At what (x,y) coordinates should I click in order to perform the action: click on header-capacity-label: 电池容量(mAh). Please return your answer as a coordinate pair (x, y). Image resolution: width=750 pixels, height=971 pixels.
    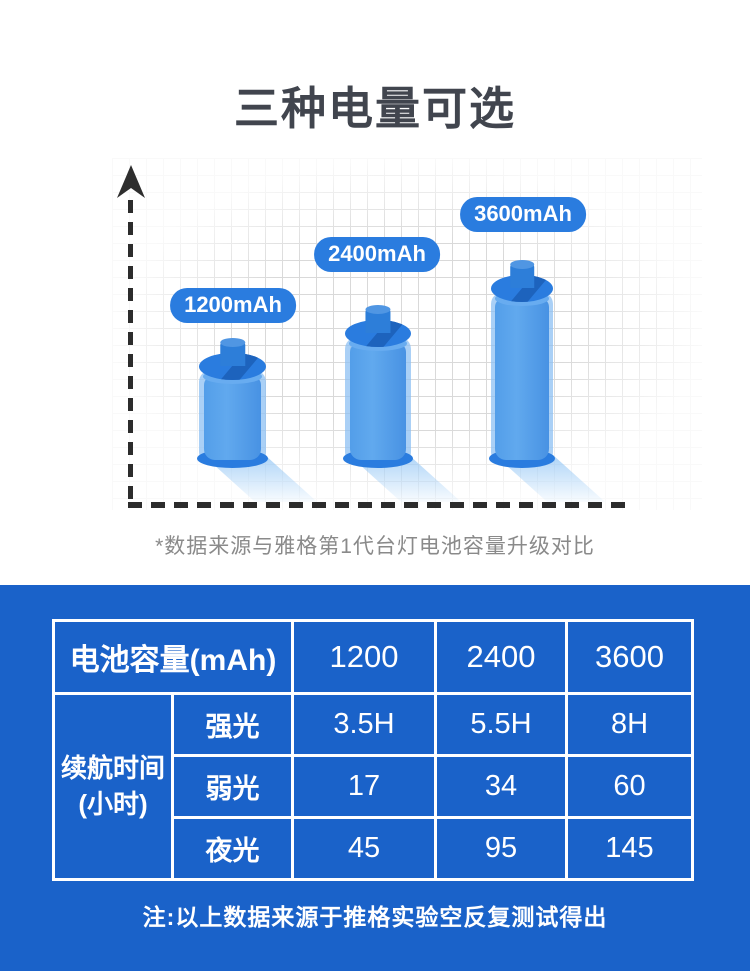
    Looking at the image, I should click on (173, 657).